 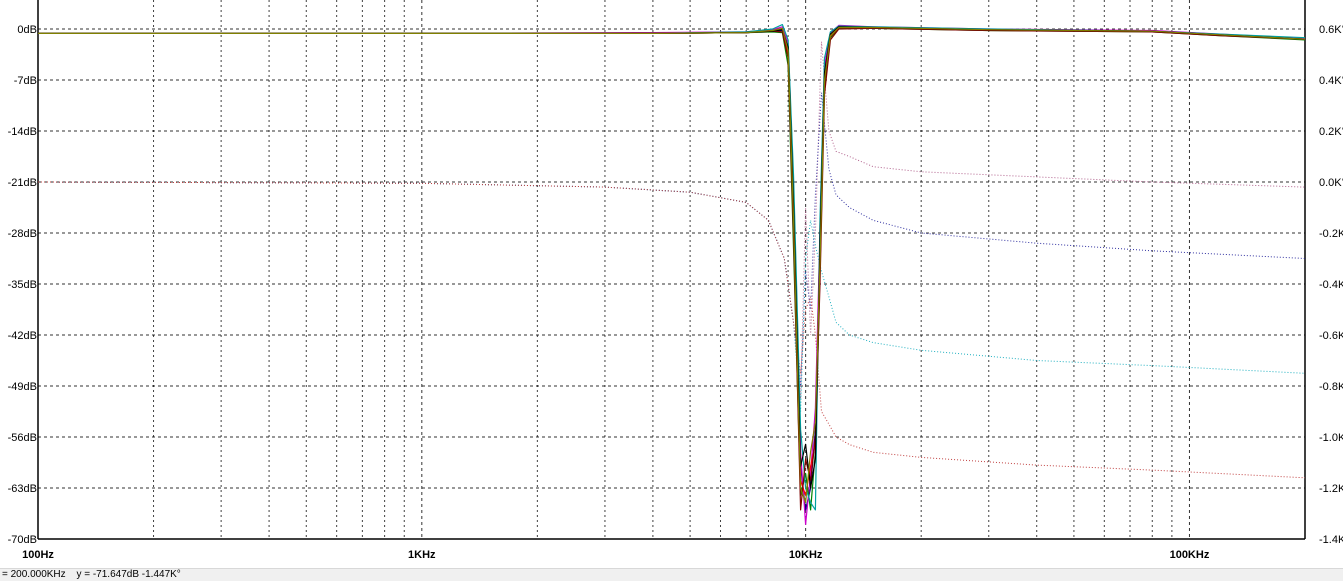 What do you see at coordinates (616, 555) in the screenshot?
I see `x-axis-labels: 100Hz 1KHz 10KHz 100KHz` at bounding box center [616, 555].